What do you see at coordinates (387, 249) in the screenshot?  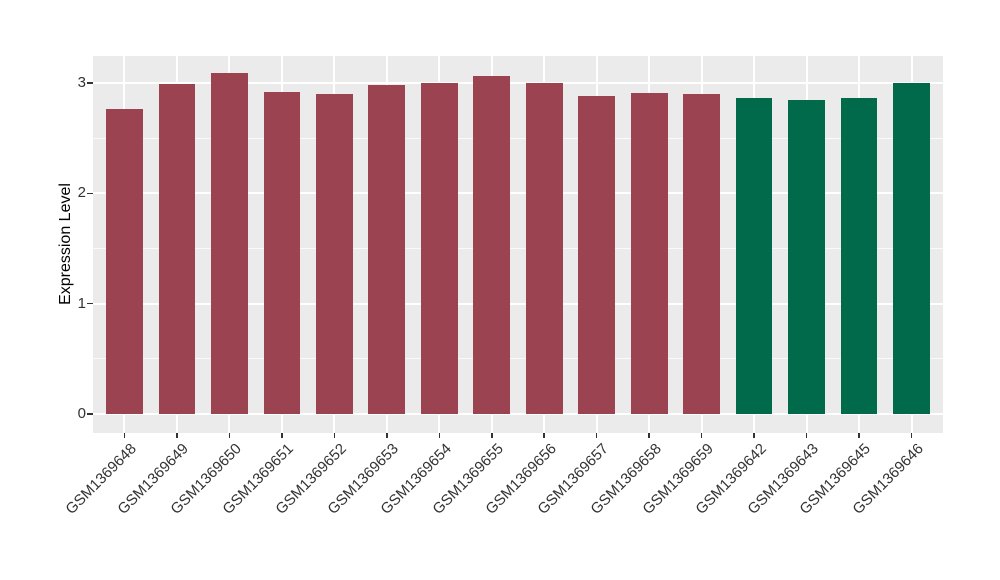 I see `bar-GSM1369653` at bounding box center [387, 249].